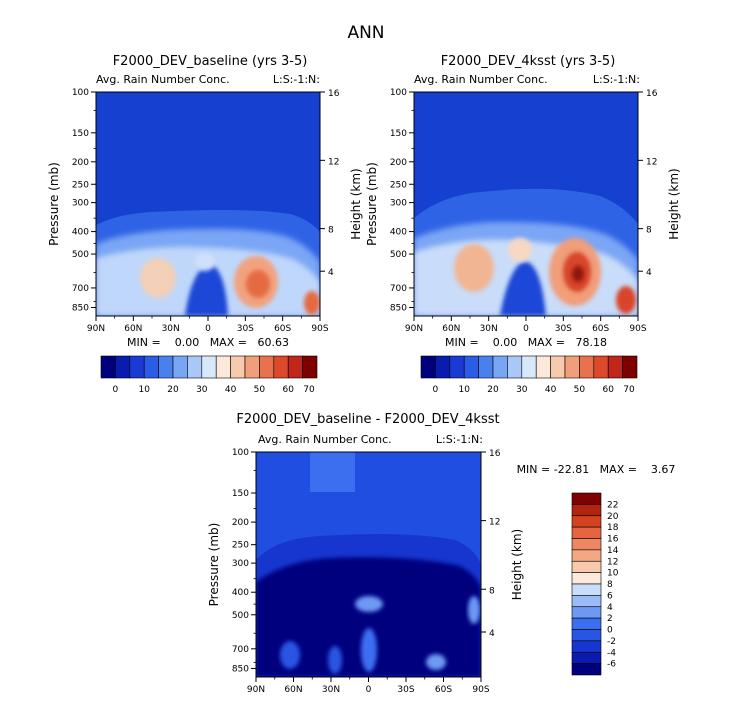 The image size is (733, 701). I want to click on colorbar-tick-label: 12, so click(612, 562).